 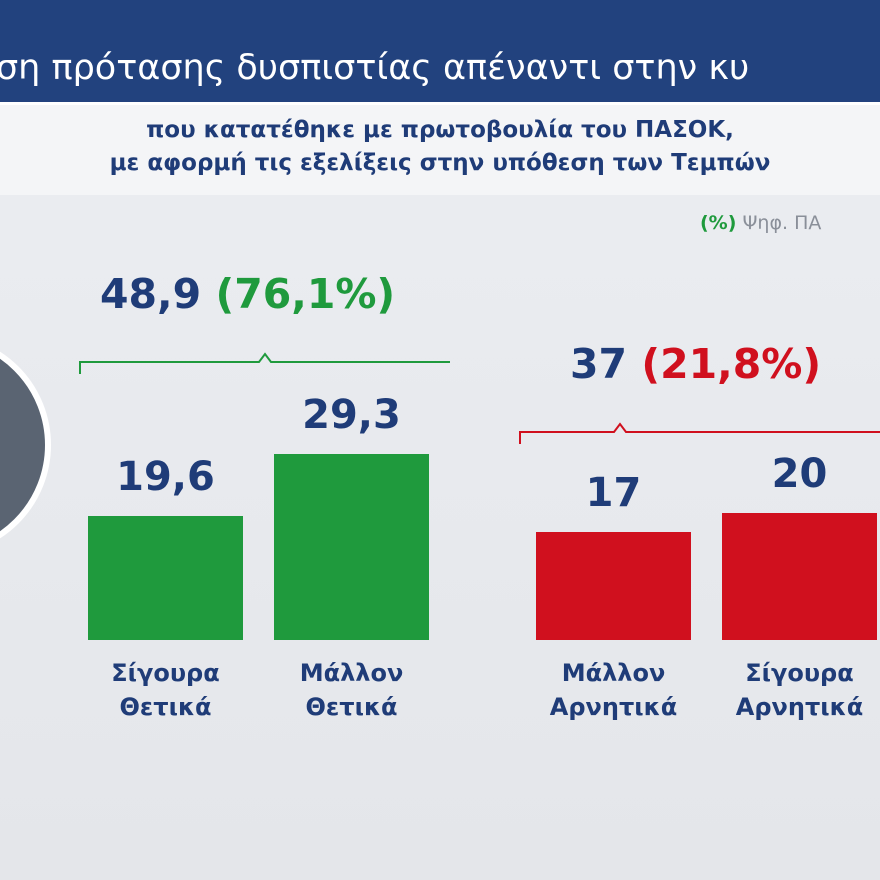 What do you see at coordinates (440, 130) in the screenshot?
I see `subtitle: που κατατέθηκε με πρωτοβουλία του ΠΑΣΟΚ,` at bounding box center [440, 130].